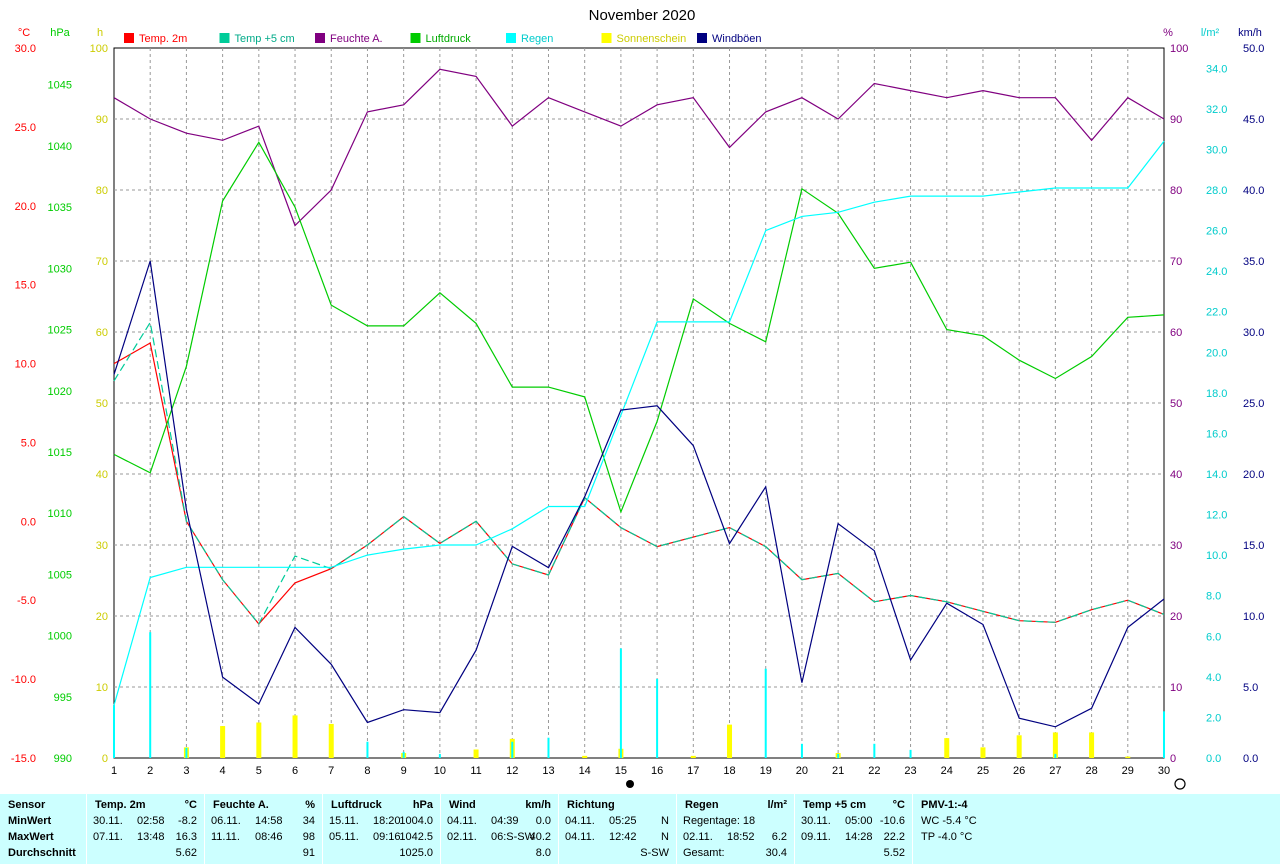 This screenshot has height=864, width=1280. I want to click on full-moon-icon, so click(1180, 784).